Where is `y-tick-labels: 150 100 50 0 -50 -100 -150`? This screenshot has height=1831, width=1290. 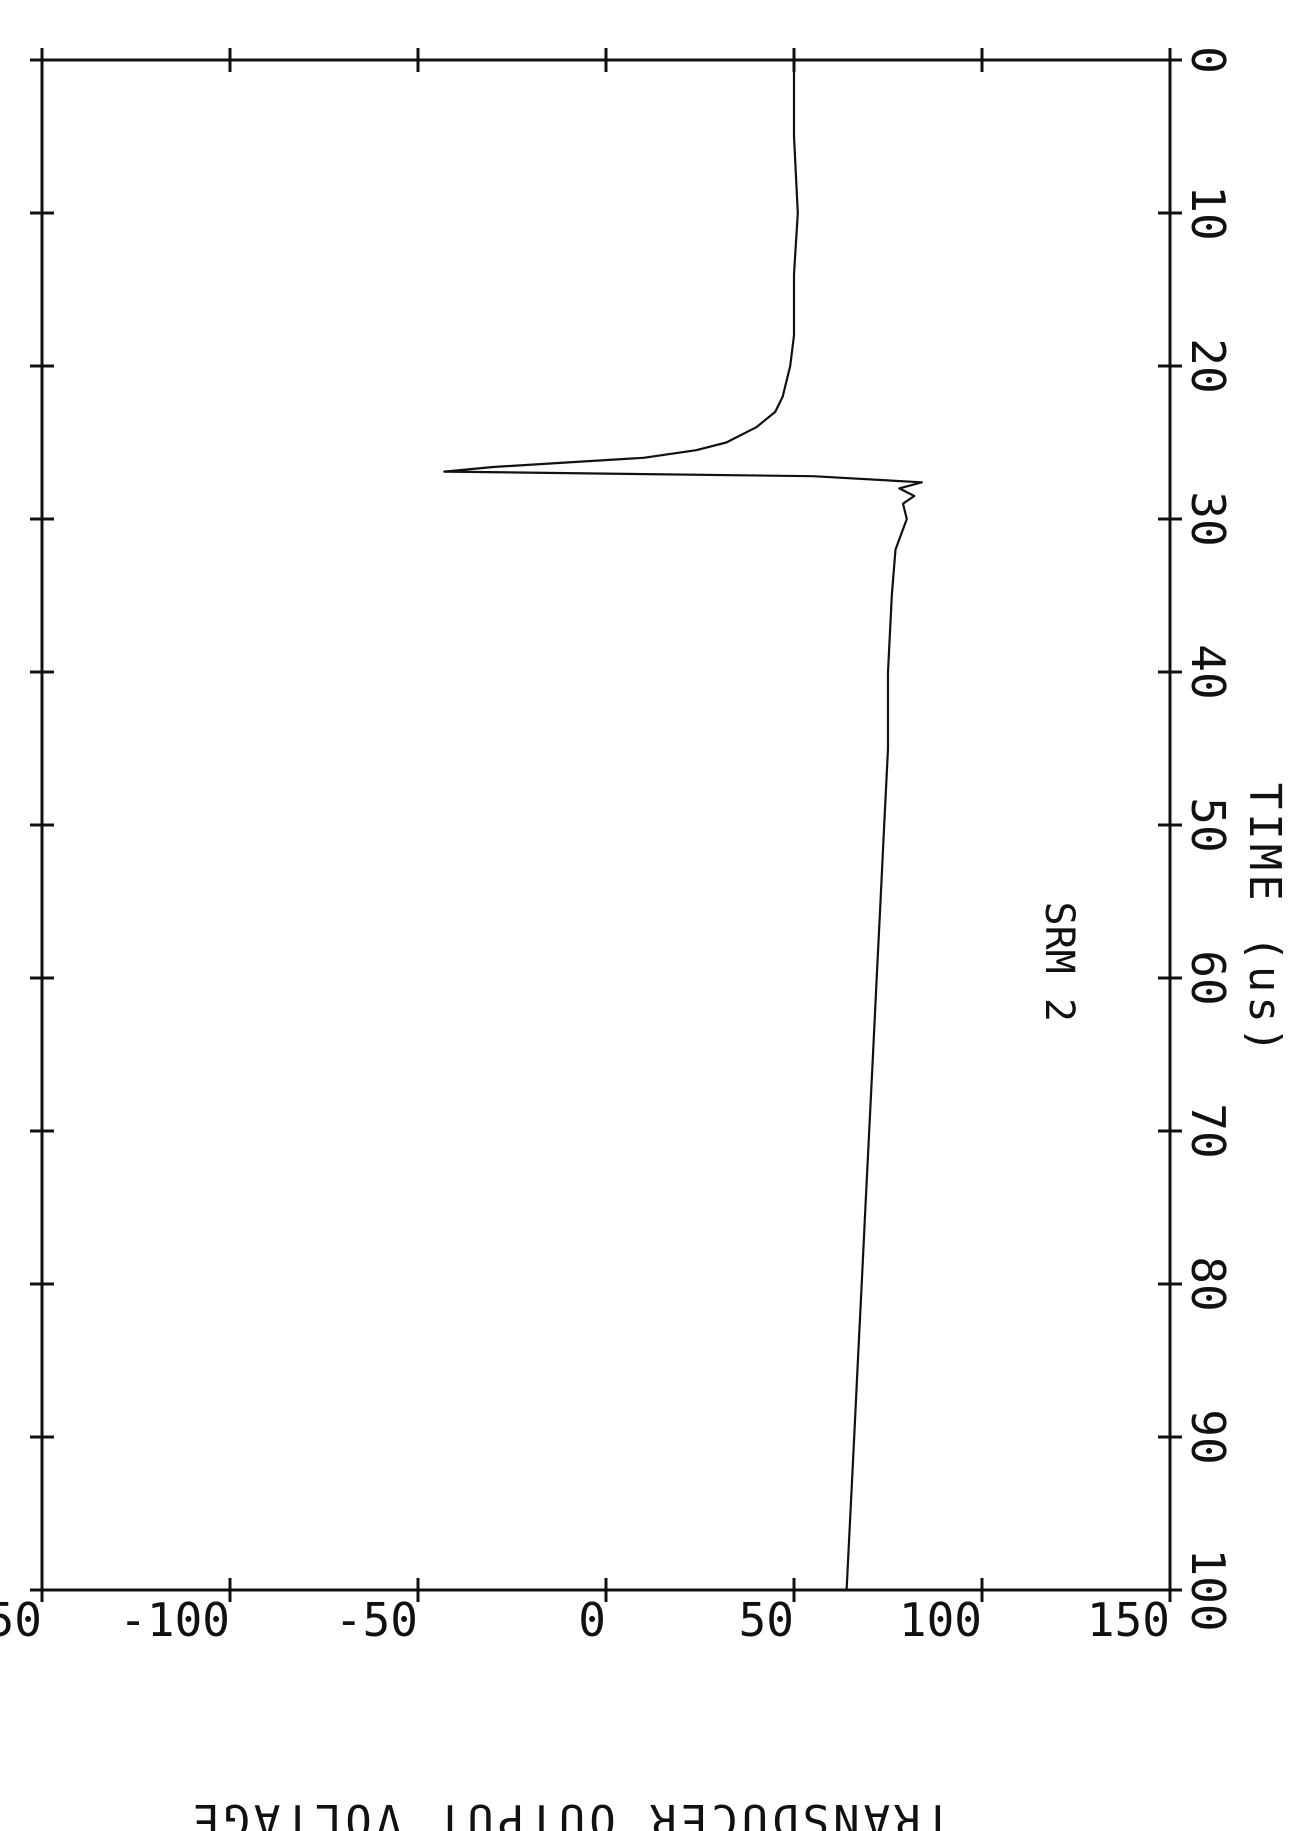
y-tick-labels: 150 100 50 0 -50 -100 -150 is located at coordinates (585, 1620).